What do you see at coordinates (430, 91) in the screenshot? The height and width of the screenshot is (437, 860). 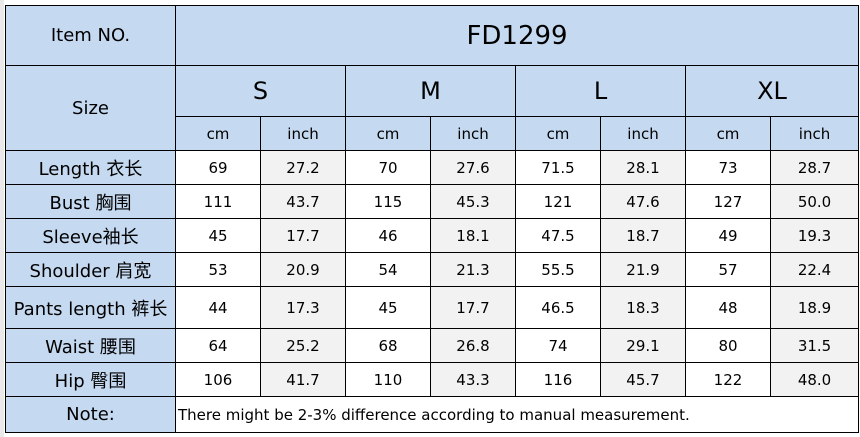 I see `size-m-header: M` at bounding box center [430, 91].